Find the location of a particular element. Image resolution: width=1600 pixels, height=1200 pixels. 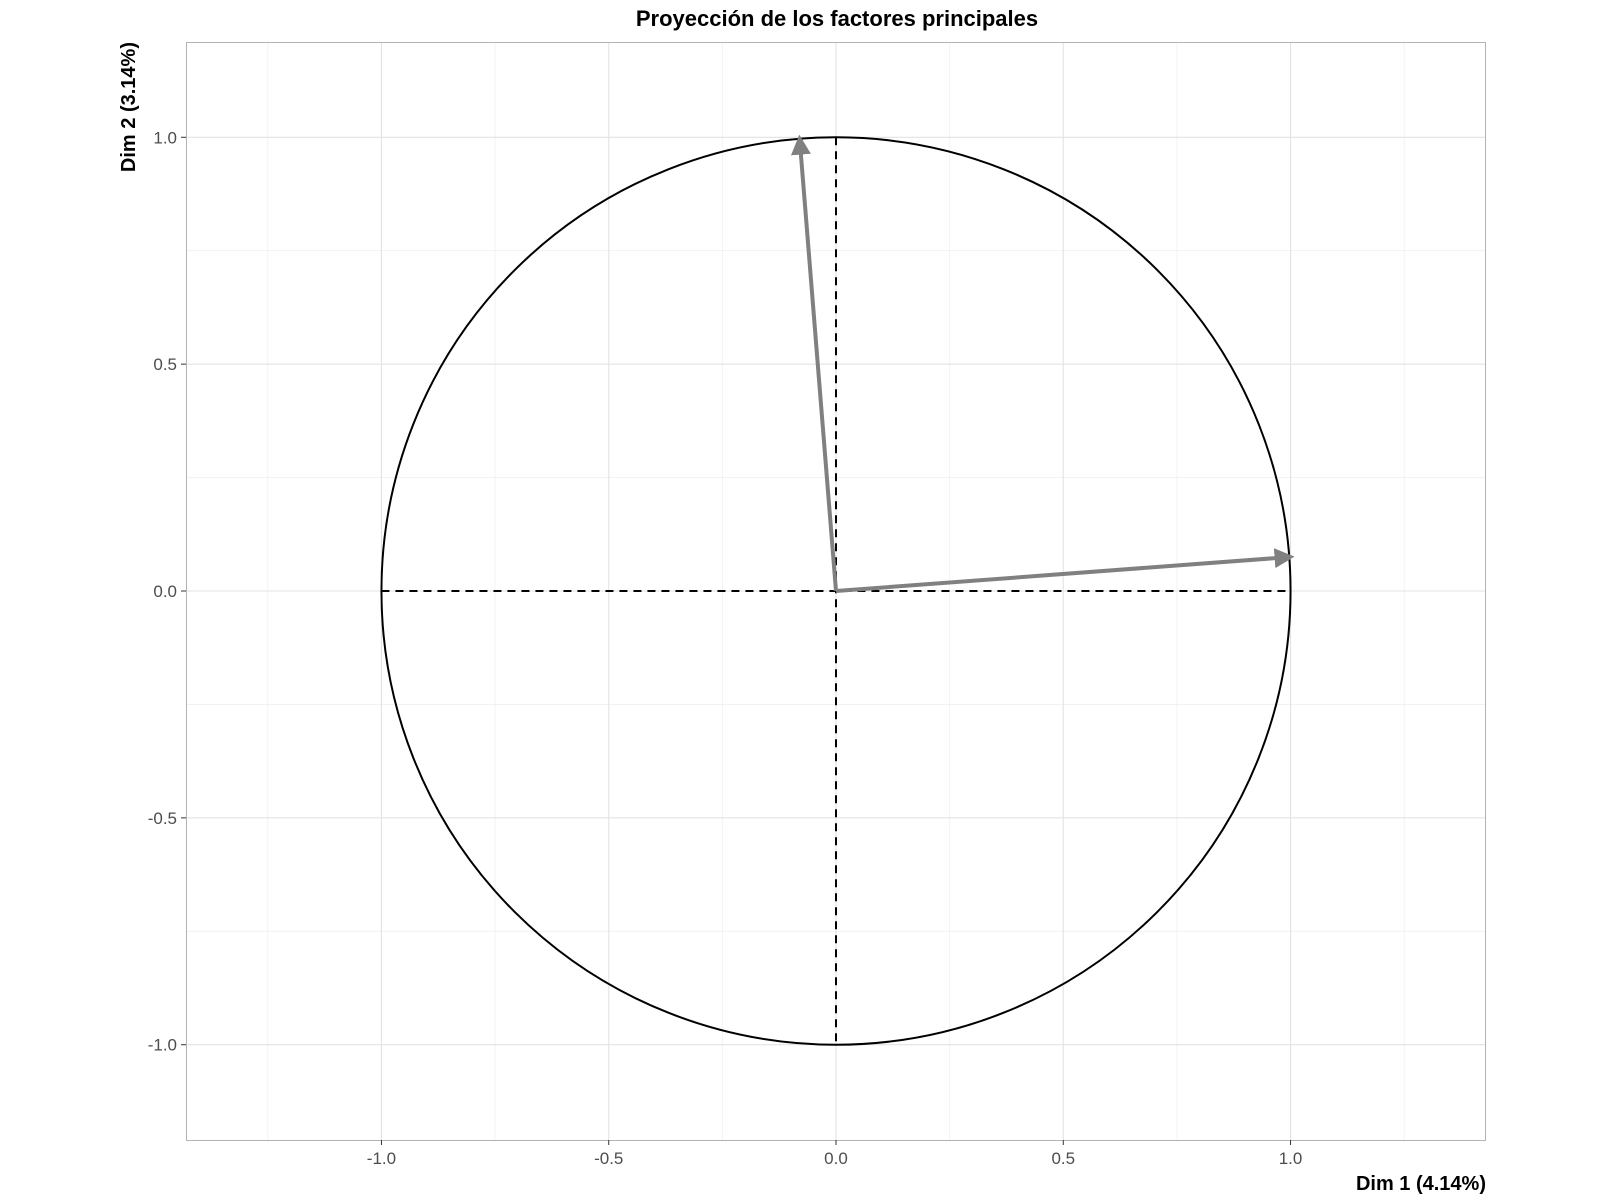

y-tick-label: -0.5 is located at coordinates (162, 818).